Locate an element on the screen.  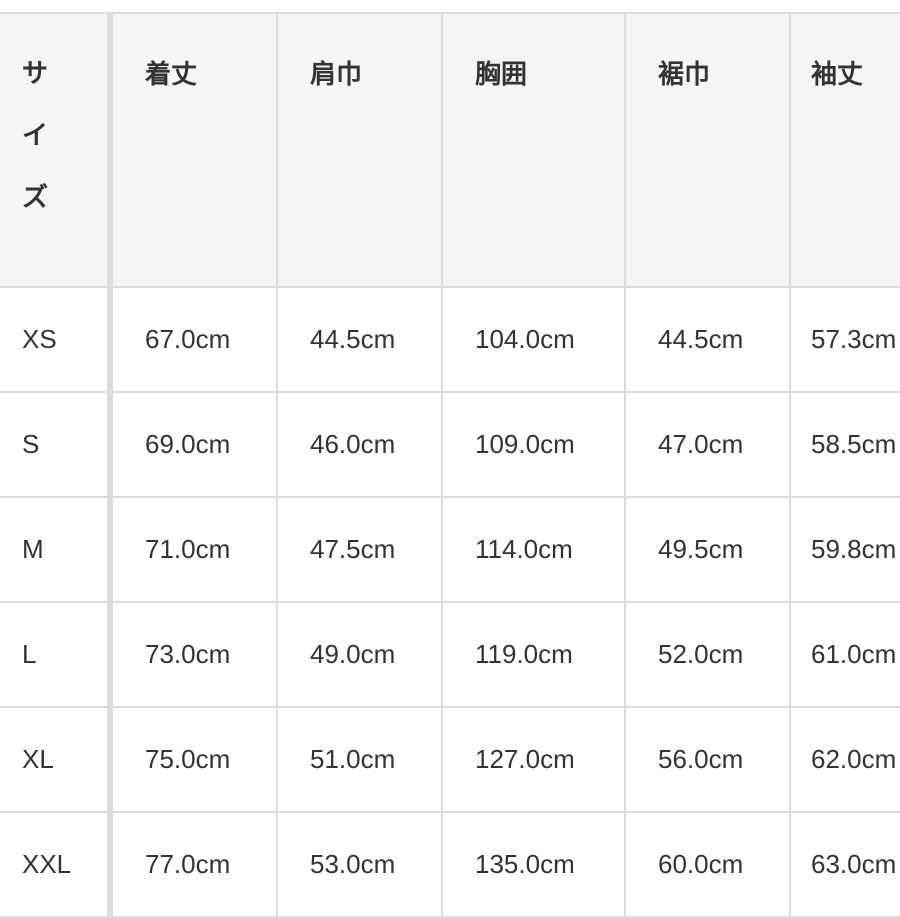
header-length: 着丈 is located at coordinates (193, 150).